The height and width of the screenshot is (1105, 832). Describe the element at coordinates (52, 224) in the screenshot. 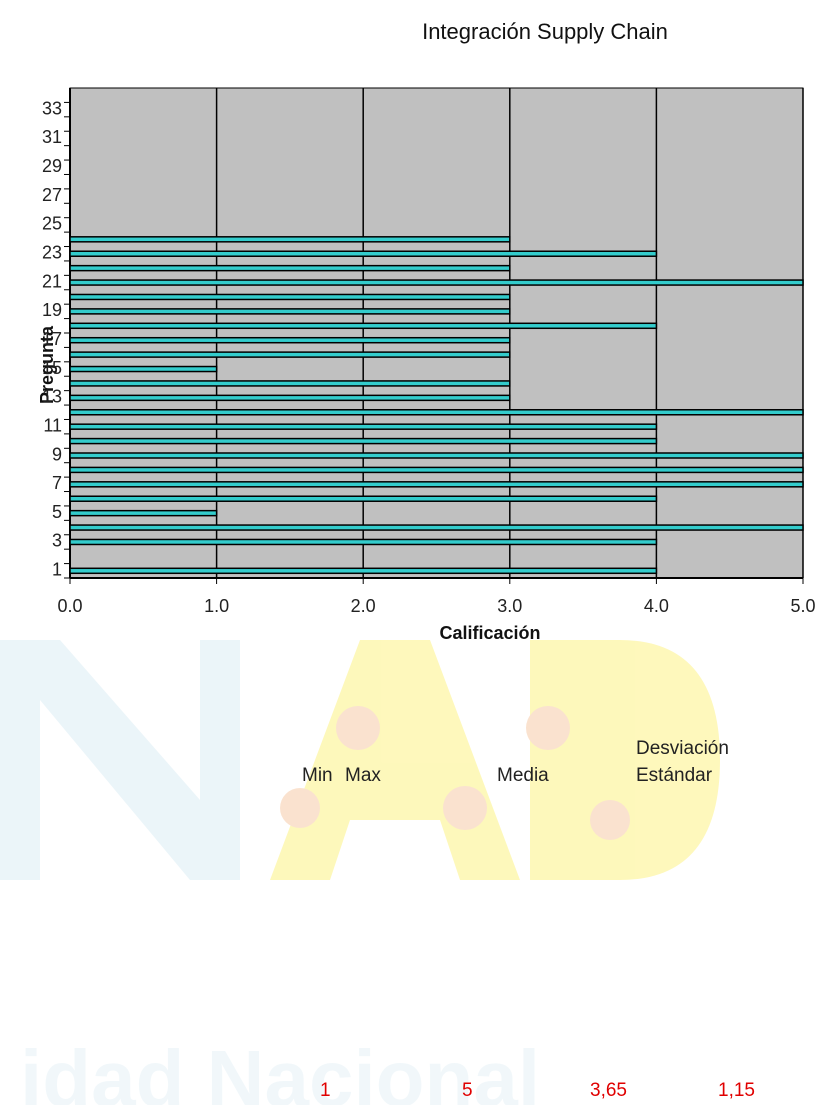

I see `y-tick-label: 25` at that location.